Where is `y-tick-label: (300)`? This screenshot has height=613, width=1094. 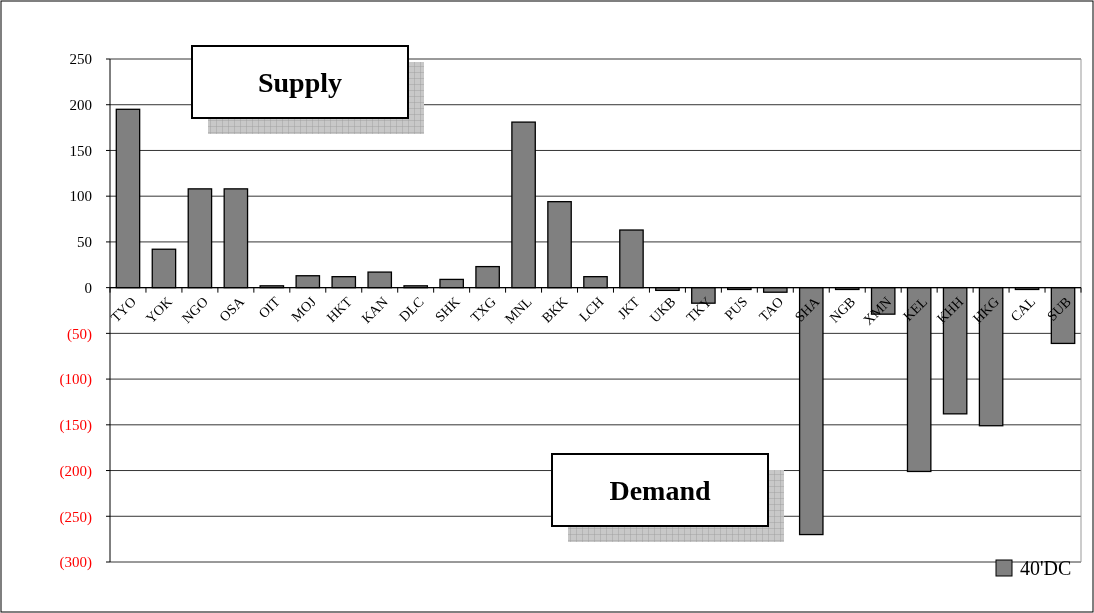
y-tick-label: (300) is located at coordinates (75, 563).